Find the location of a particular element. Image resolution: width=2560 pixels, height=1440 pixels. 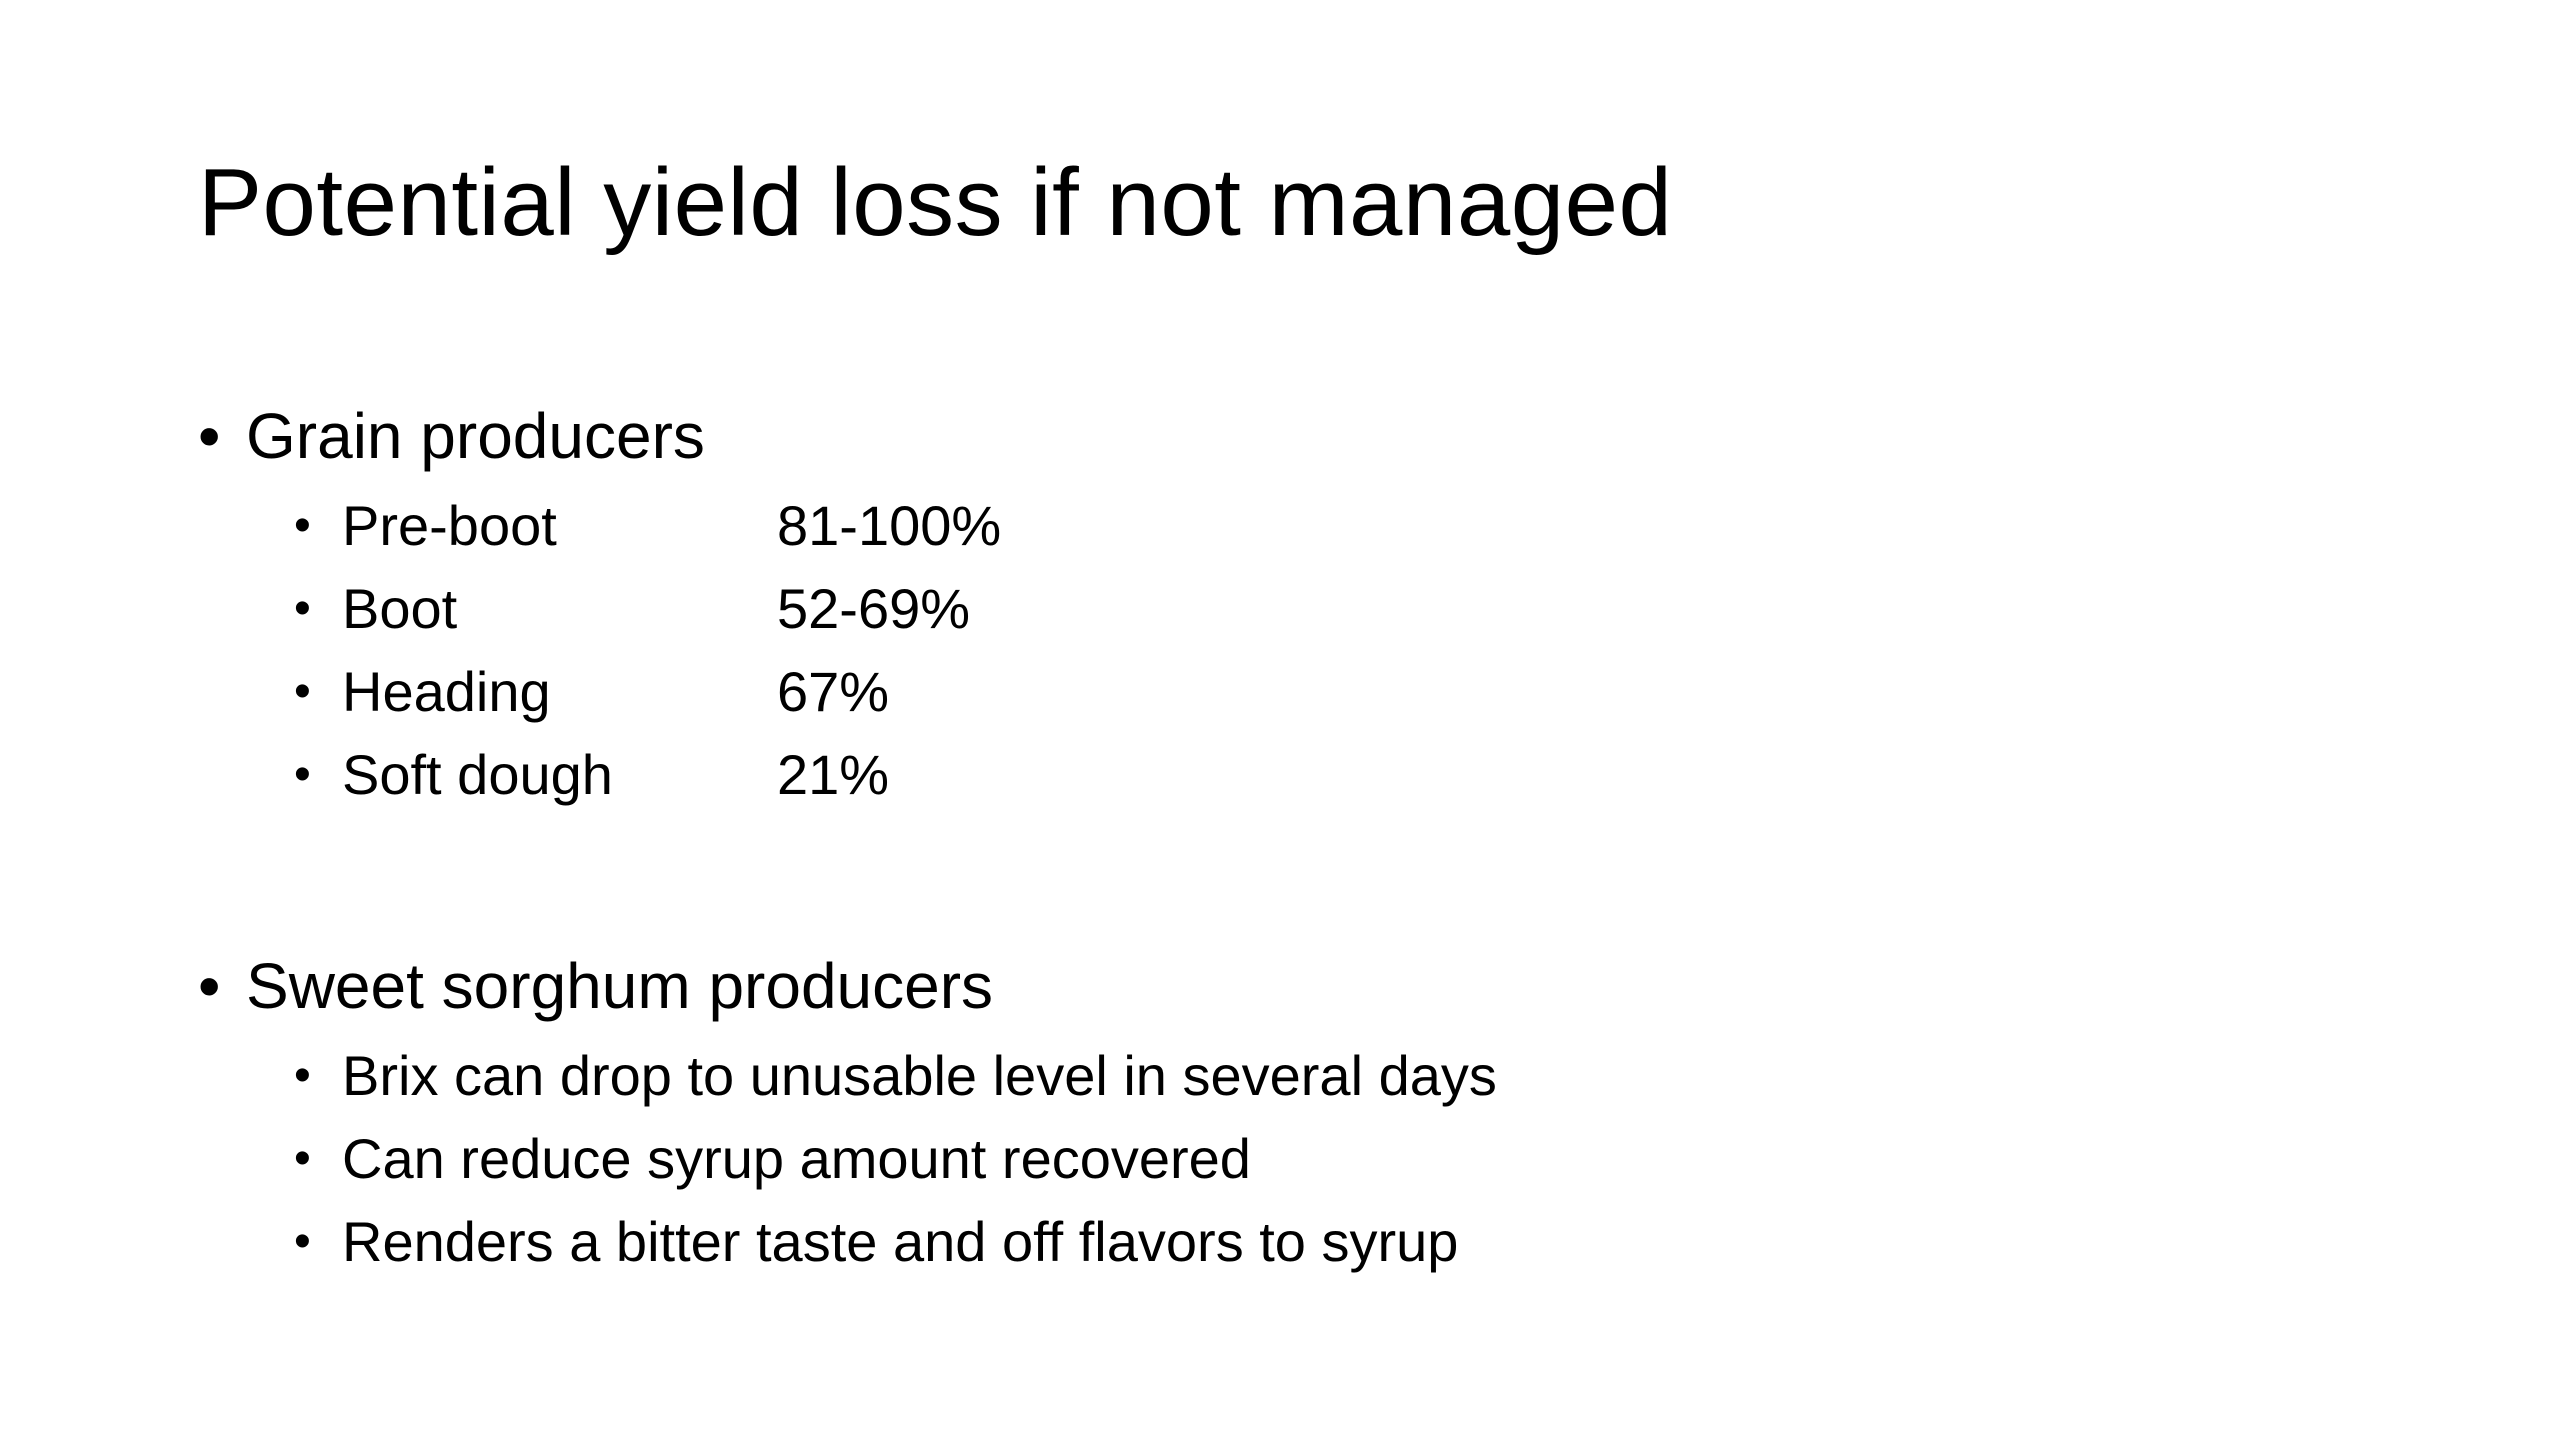

stage-label: Pre-boot is located at coordinates (449, 525).